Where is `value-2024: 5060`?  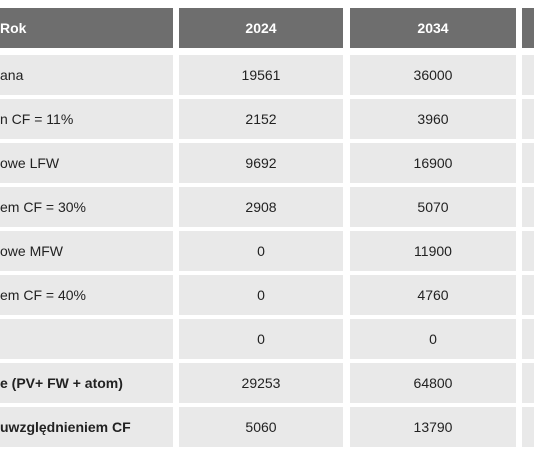
value-2024: 5060 is located at coordinates (261, 427).